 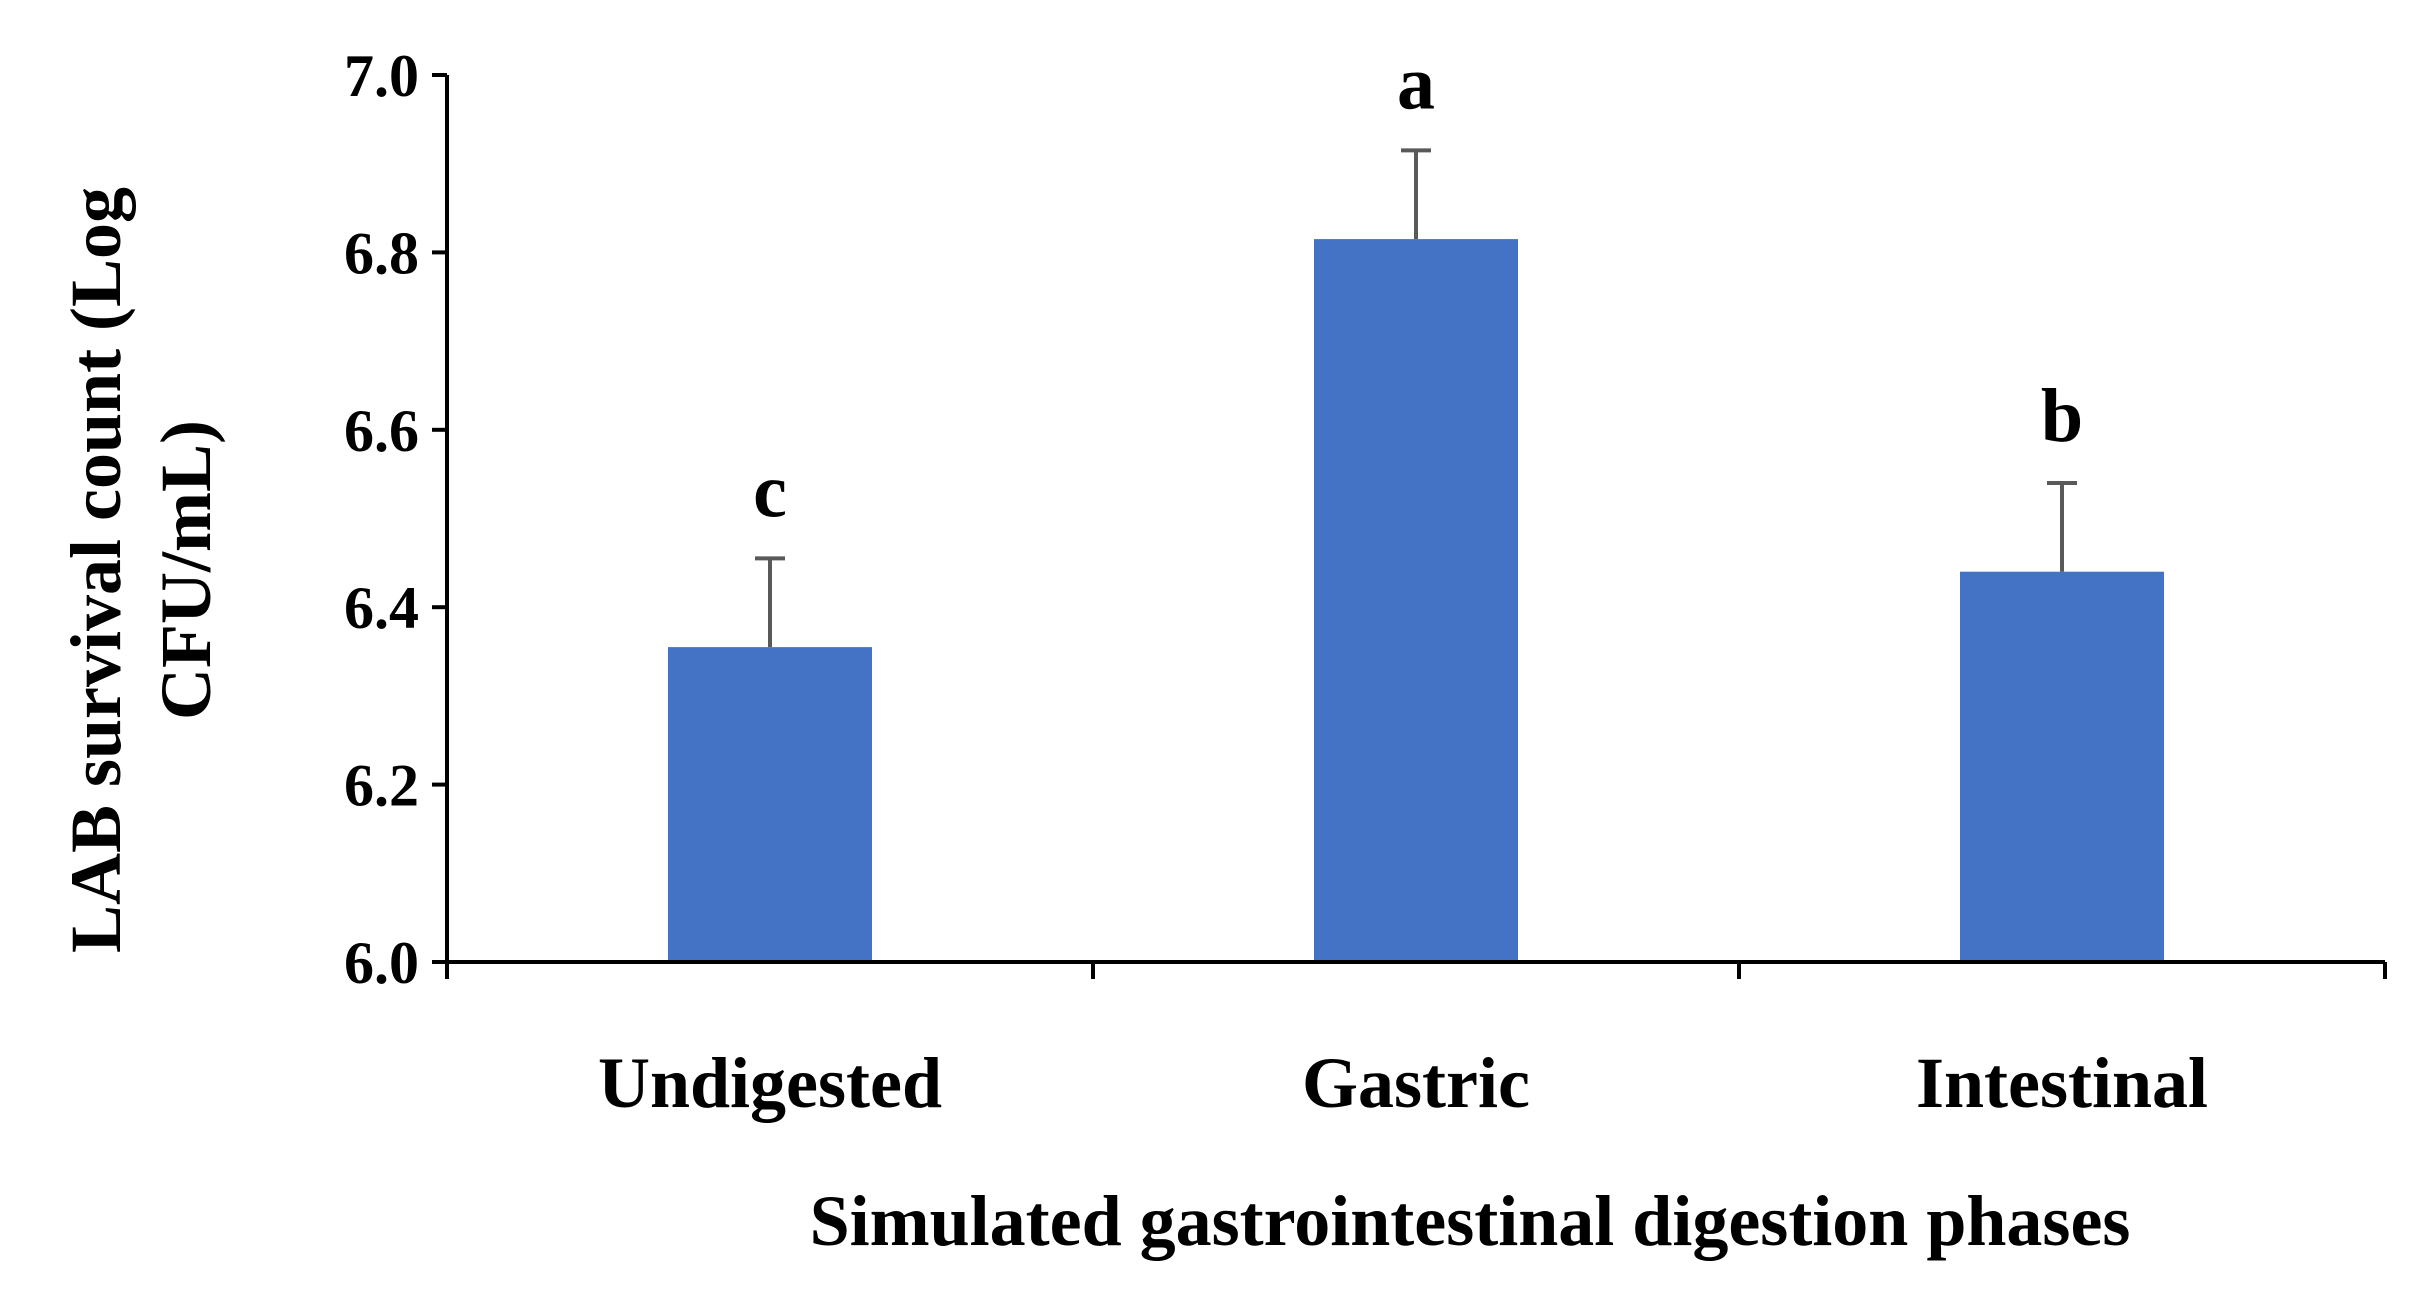 I want to click on y-tick-label: 6.8, so click(x=381, y=253).